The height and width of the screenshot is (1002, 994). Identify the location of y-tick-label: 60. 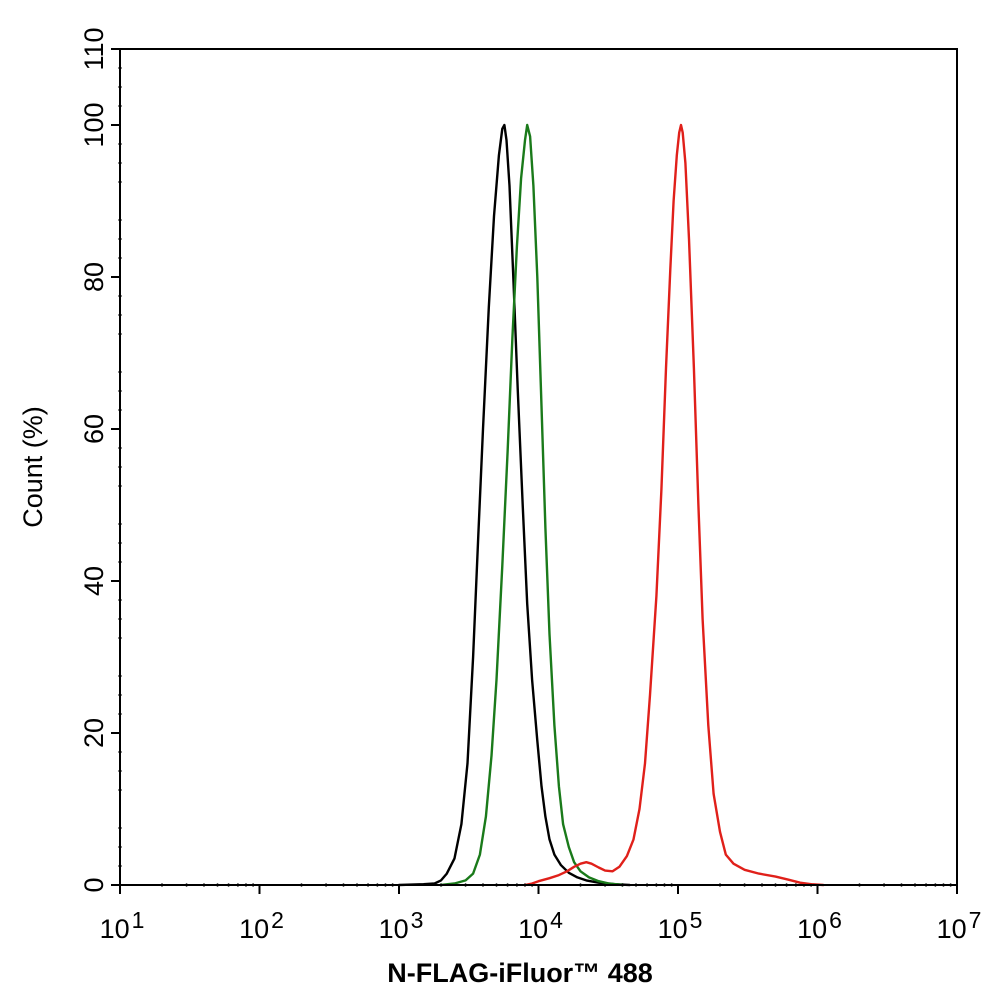
(94, 429).